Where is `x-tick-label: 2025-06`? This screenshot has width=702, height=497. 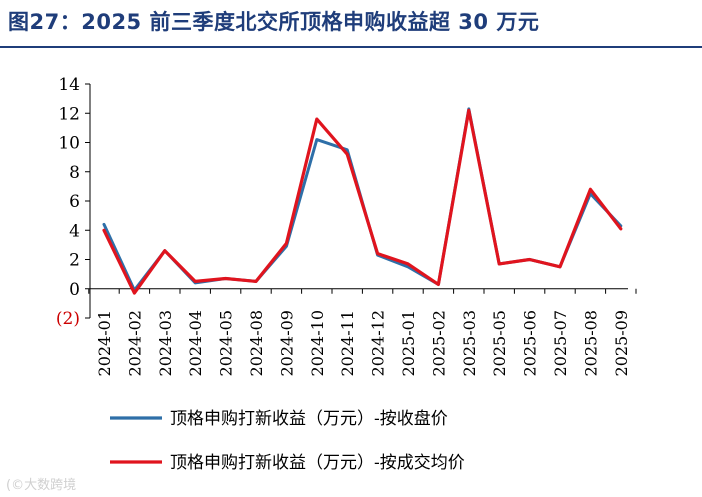 x-tick-label: 2025-06 is located at coordinates (530, 343).